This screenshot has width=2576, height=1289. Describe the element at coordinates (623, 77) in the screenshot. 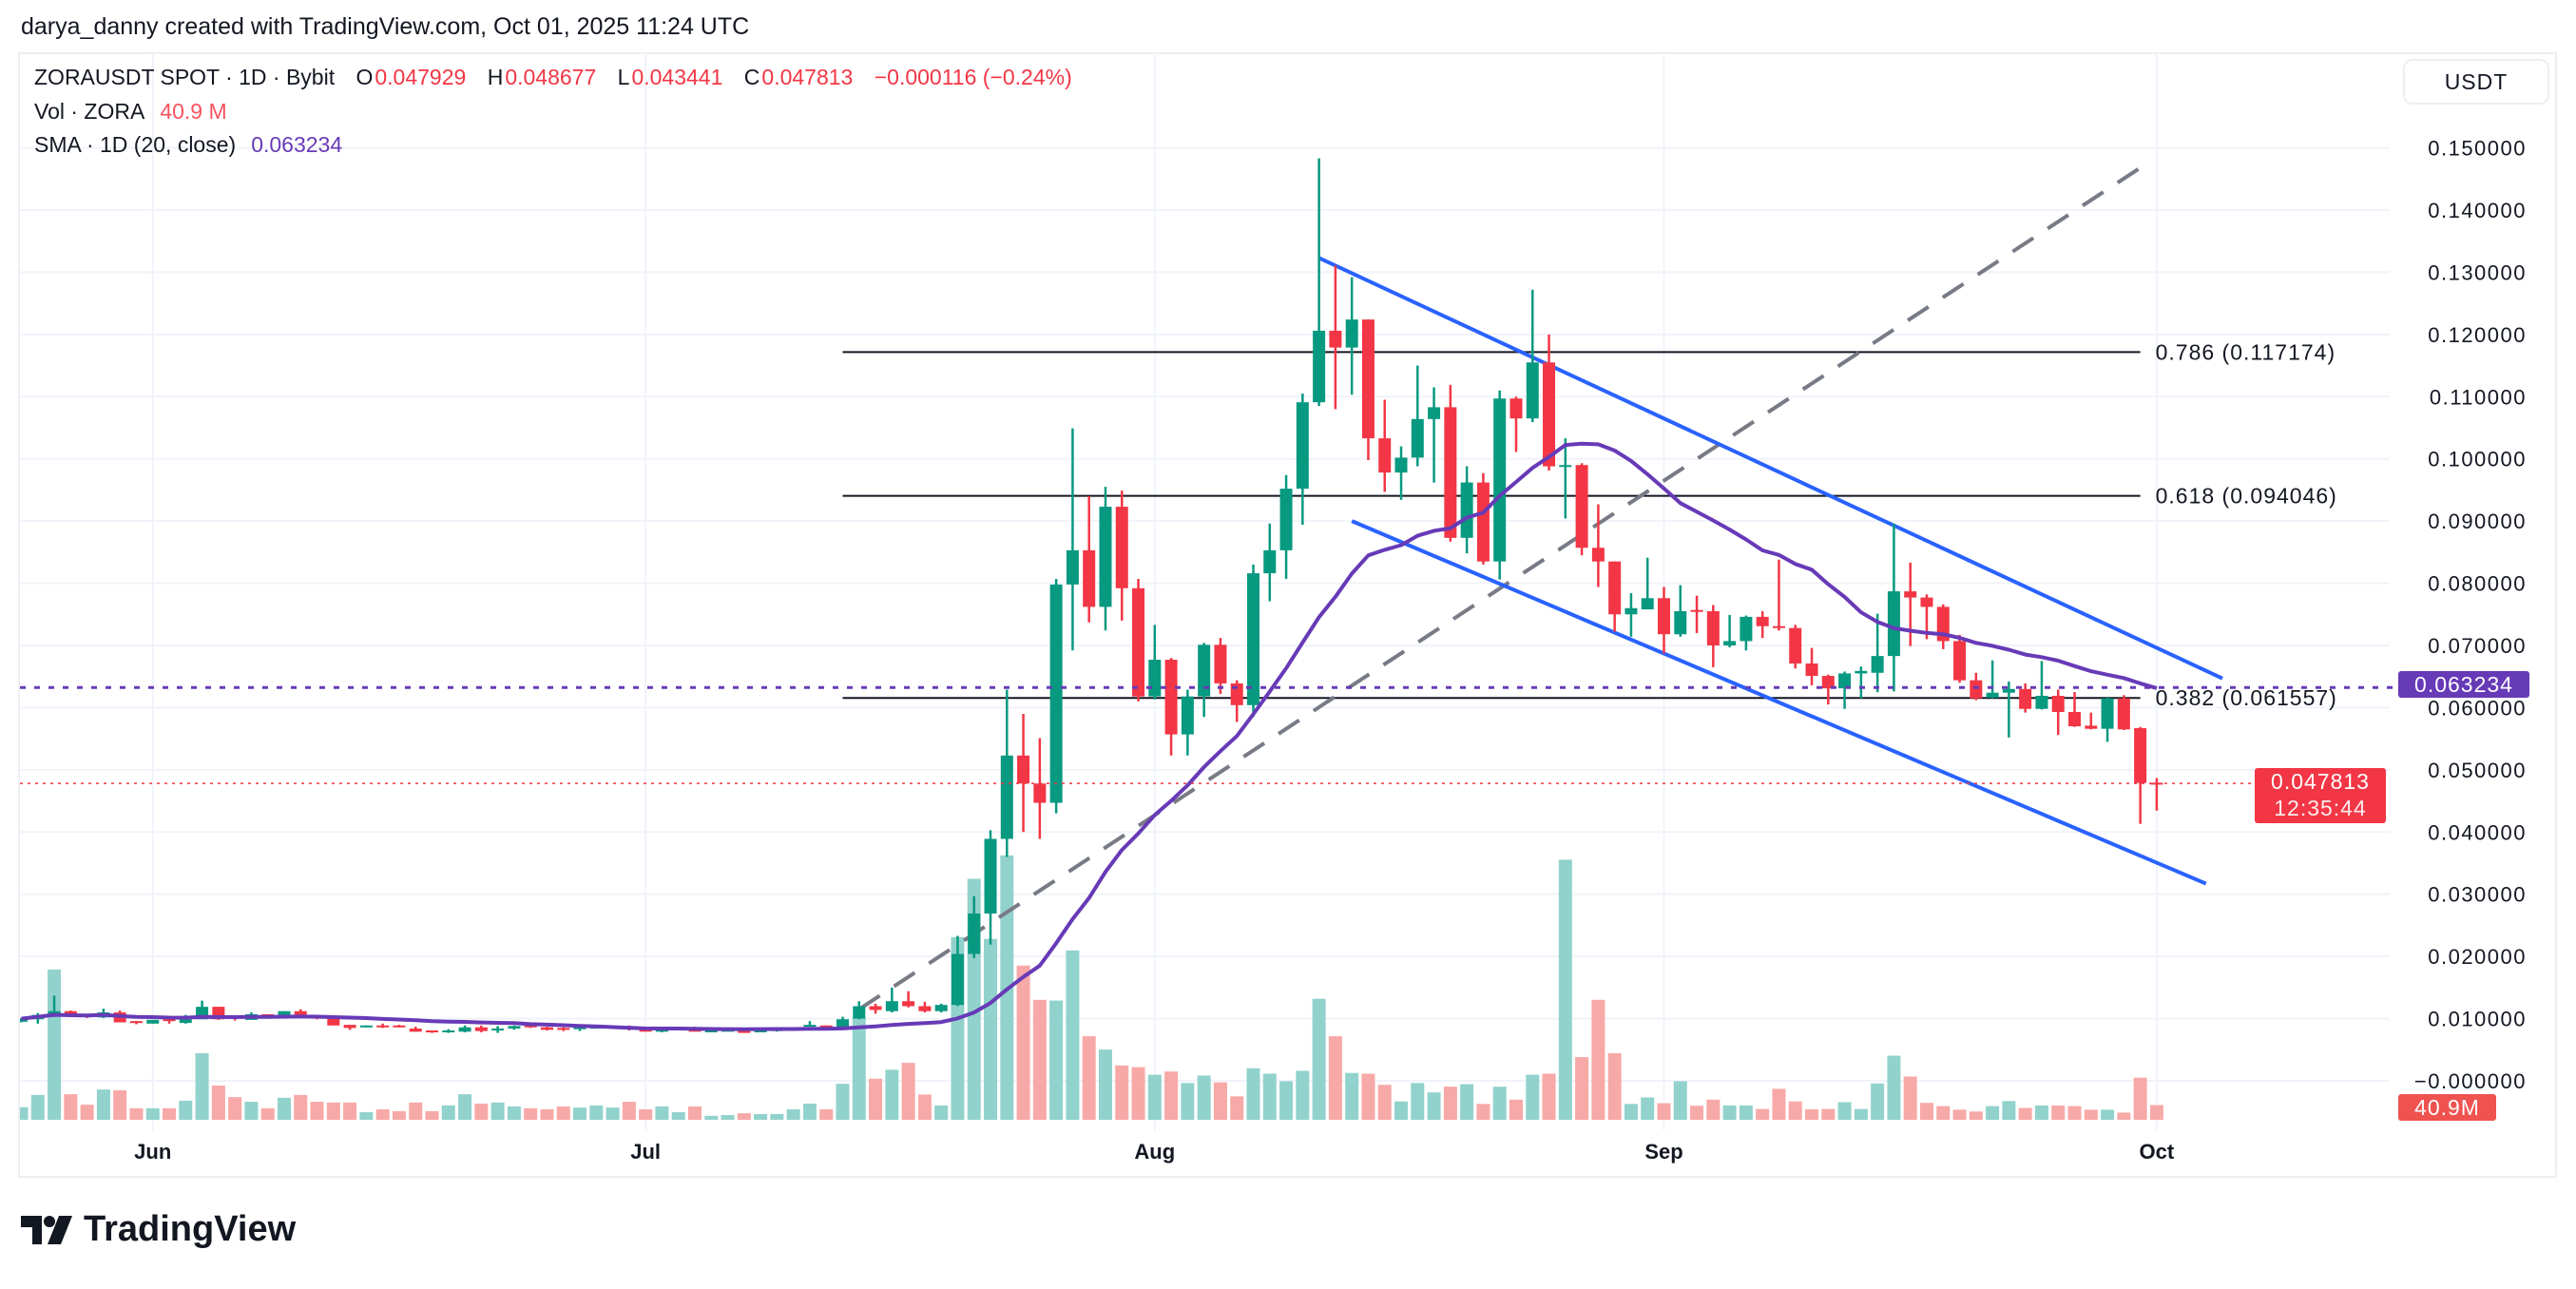

I see `low-label: L` at that location.